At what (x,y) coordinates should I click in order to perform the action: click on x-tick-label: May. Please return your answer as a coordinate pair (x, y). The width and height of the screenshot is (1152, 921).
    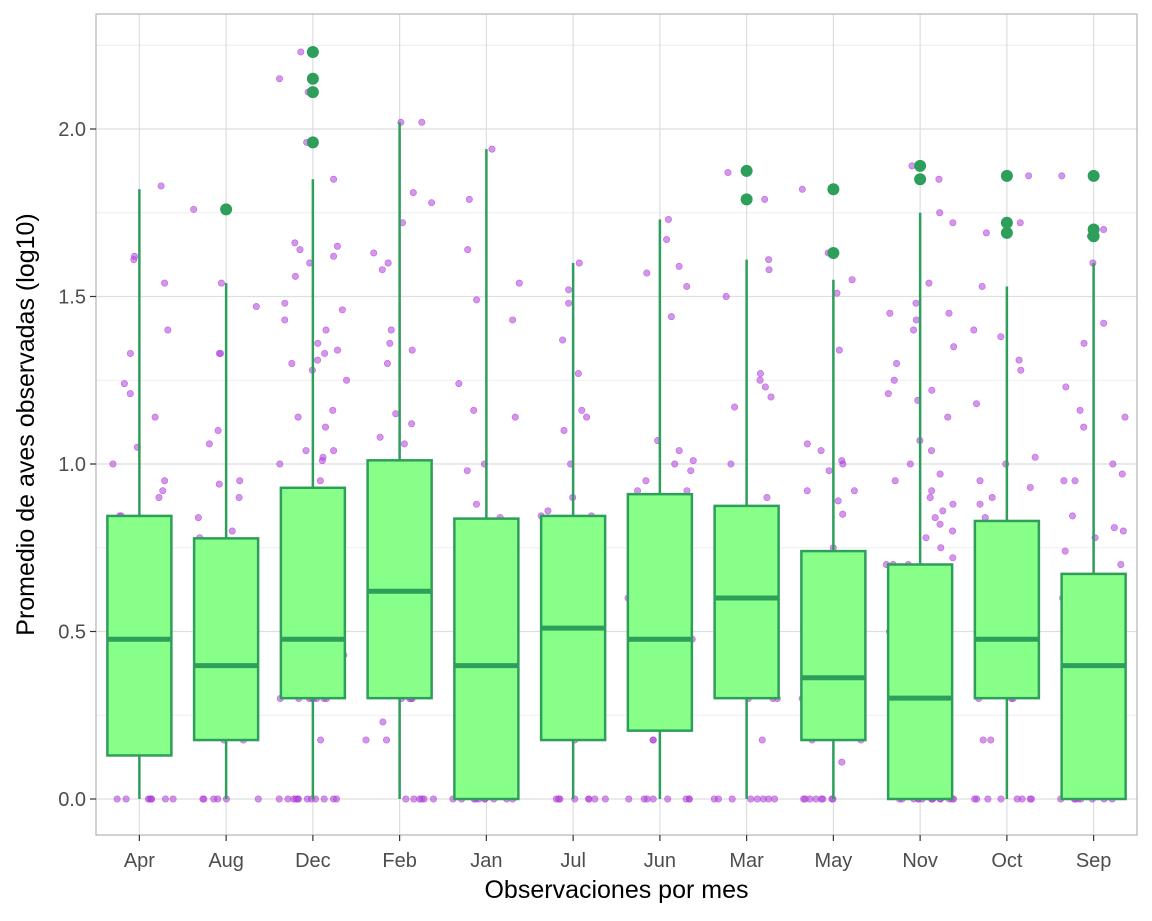
    Looking at the image, I should click on (833, 861).